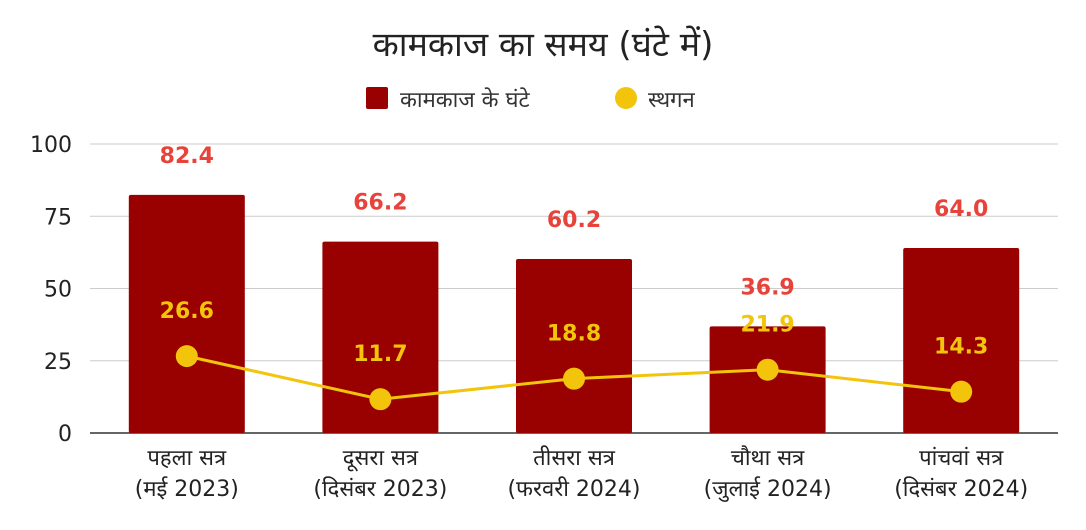 Image resolution: width=1086 pixels, height=530 pixels. I want to click on category-label: पांचवां सत्र, so click(961, 458).